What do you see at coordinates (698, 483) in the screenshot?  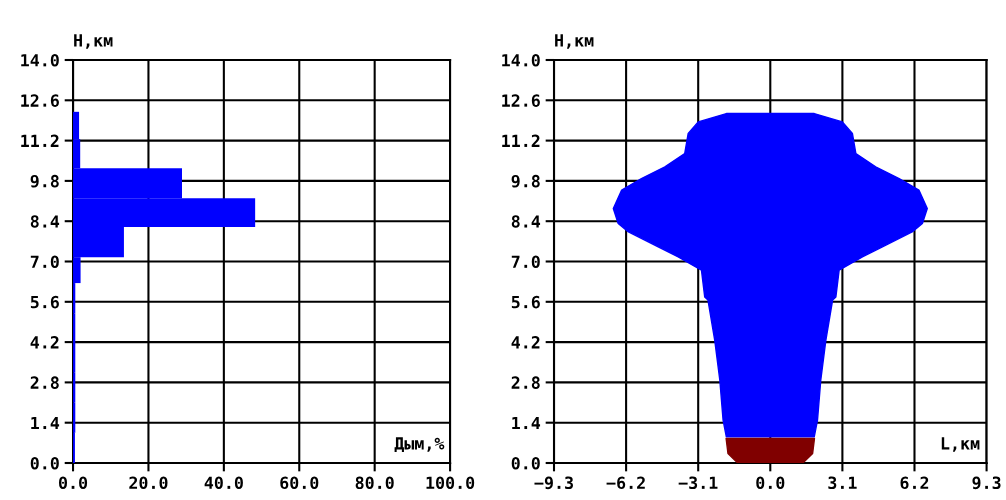 I see `x-tick-label: −3.1` at bounding box center [698, 483].